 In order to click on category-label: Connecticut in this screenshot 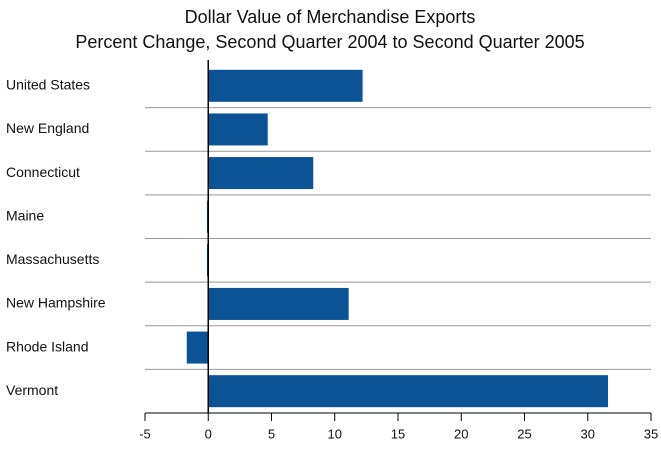, I will do `click(43, 172)`.